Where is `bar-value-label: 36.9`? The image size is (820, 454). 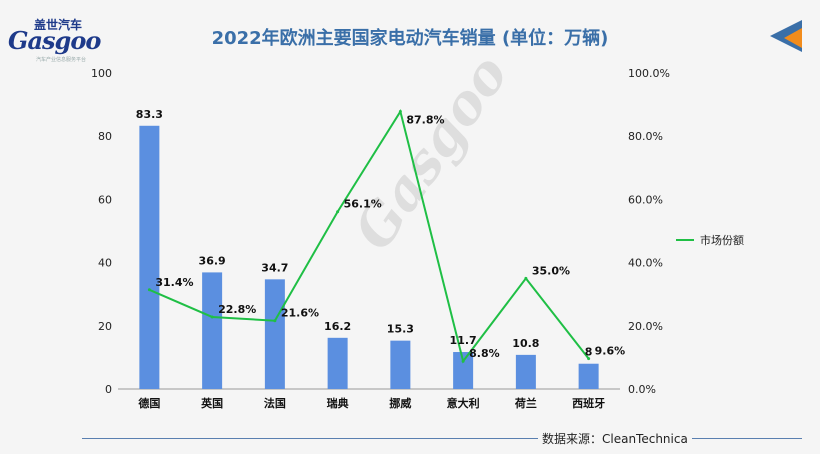
bar-value-label: 36.9 is located at coordinates (212, 260).